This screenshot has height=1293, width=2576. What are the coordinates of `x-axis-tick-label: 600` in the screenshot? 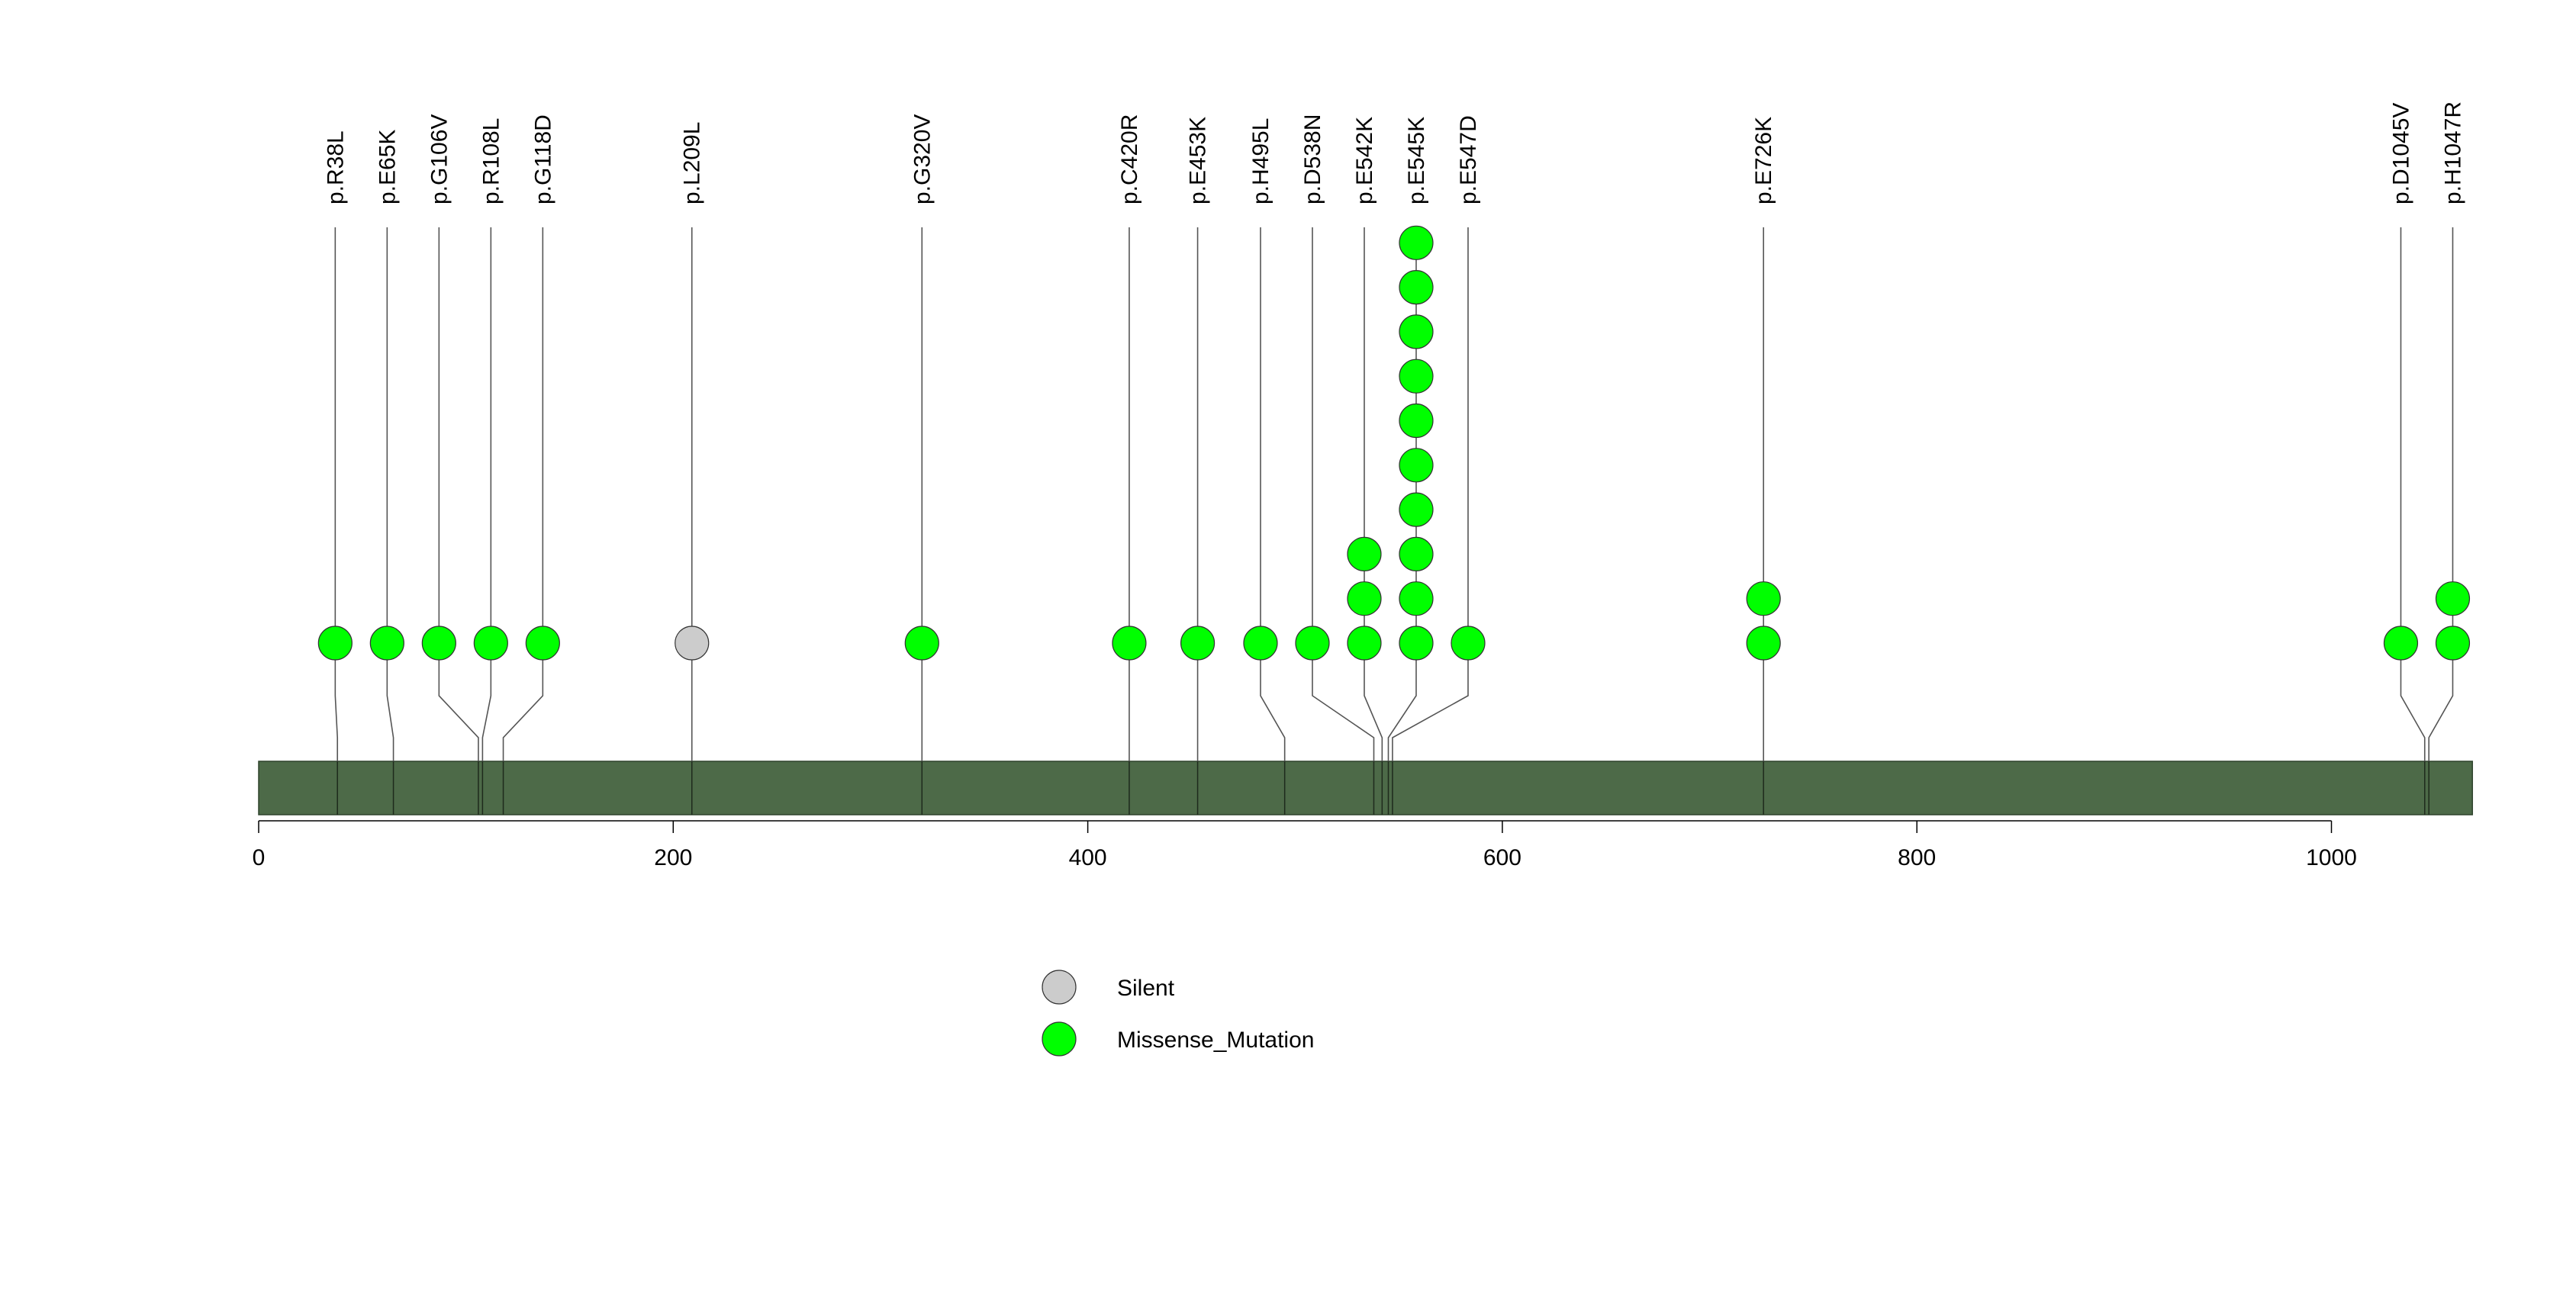 It's located at (1502, 858).